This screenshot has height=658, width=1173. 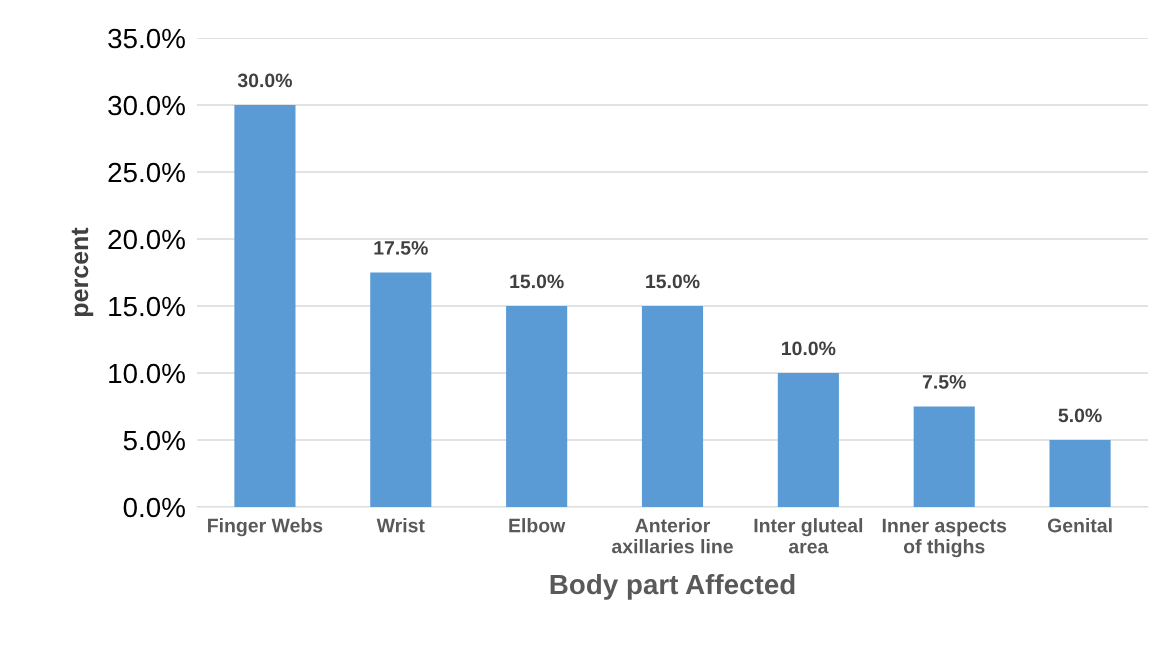 I want to click on x-tick-label: Anterior axillaries line, so click(x=672, y=536).